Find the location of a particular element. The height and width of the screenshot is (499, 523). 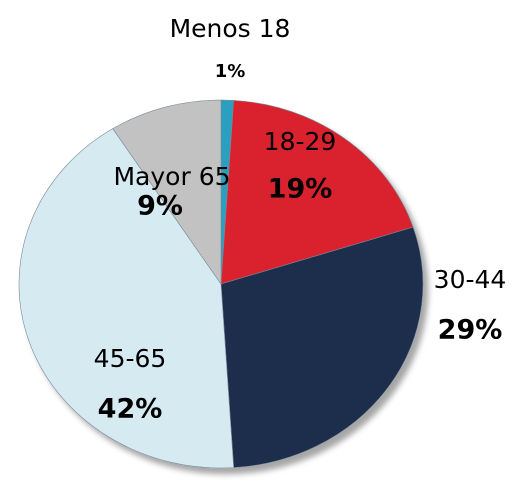

slice-value-label: 29% is located at coordinates (470, 330).